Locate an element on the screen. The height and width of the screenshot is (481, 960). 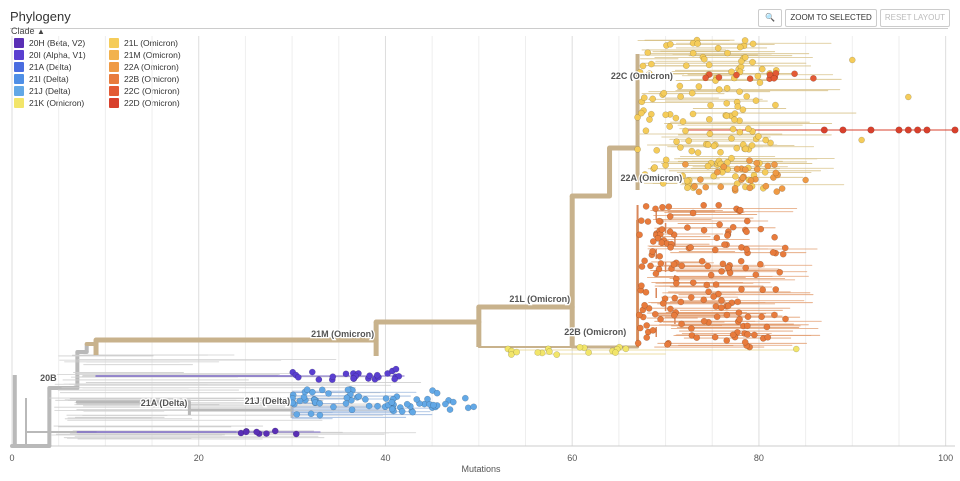
legend-item: 22A (Omicron) is located at coordinates (144, 67).